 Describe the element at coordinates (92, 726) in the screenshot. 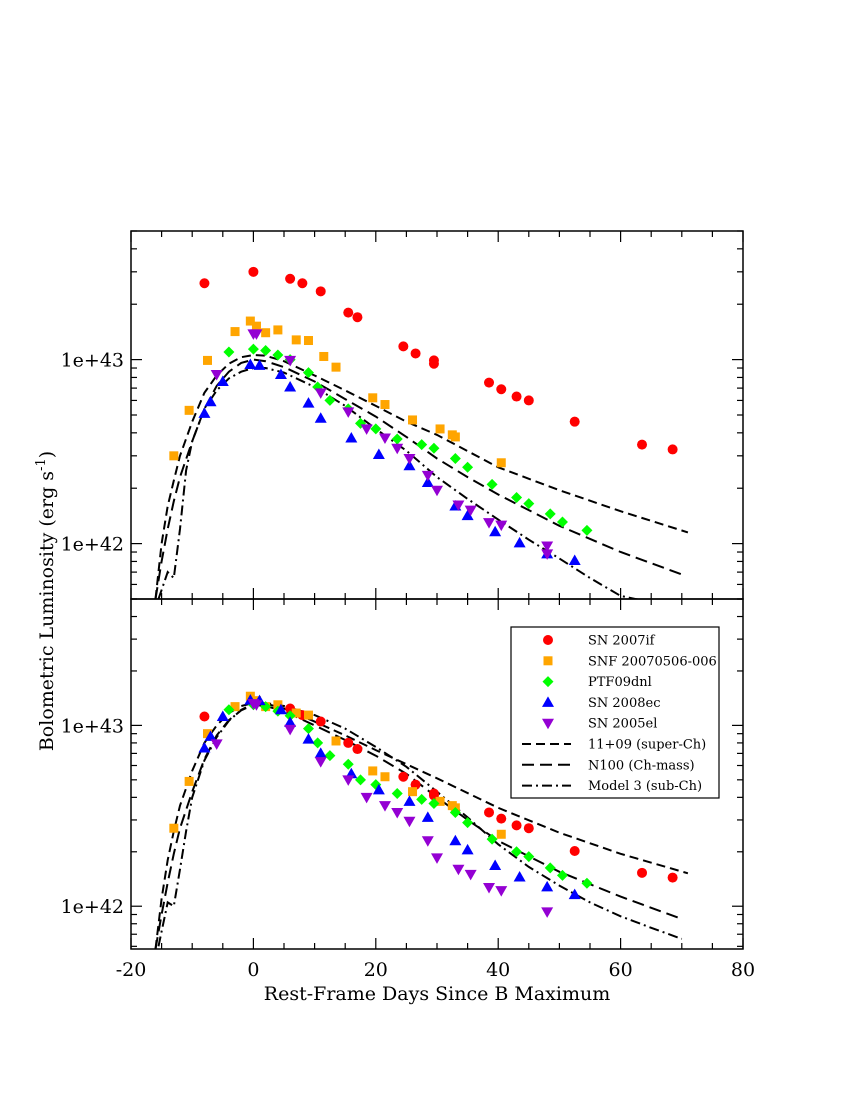

I see `bottom-y-tick-label: 1e+43` at that location.